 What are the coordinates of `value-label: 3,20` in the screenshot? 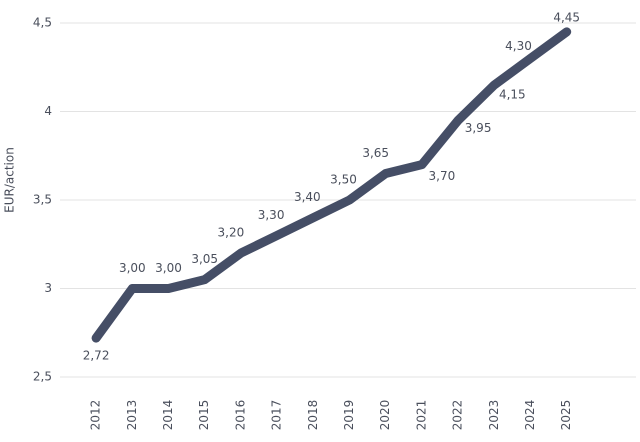 It's located at (231, 233).